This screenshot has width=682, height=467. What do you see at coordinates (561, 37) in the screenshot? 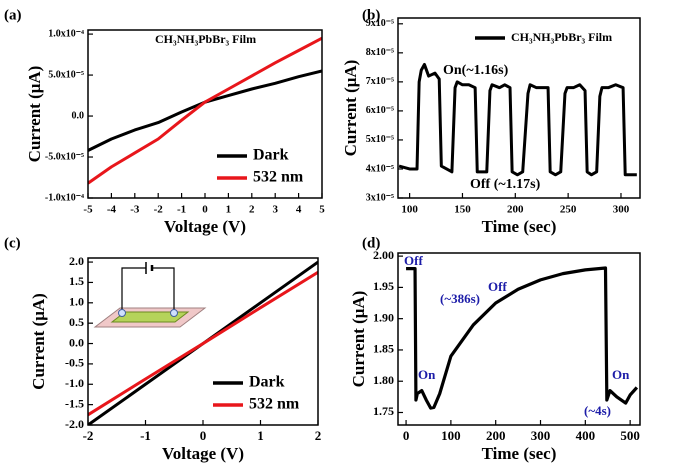
I see `legend-label: CH₃NH₃PbBr₃ Film` at bounding box center [561, 37].